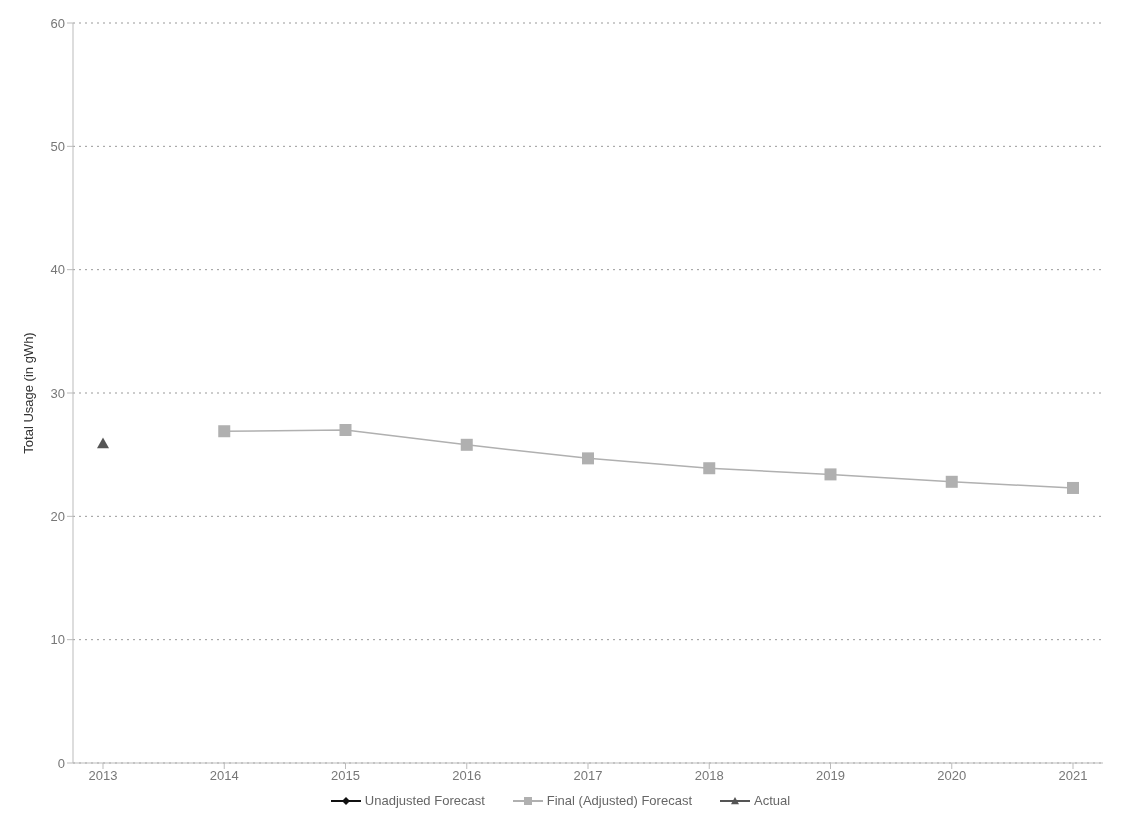  Describe the element at coordinates (619, 800) in the screenshot. I see `legend-label: Final (Adjusted) Forecast` at that location.